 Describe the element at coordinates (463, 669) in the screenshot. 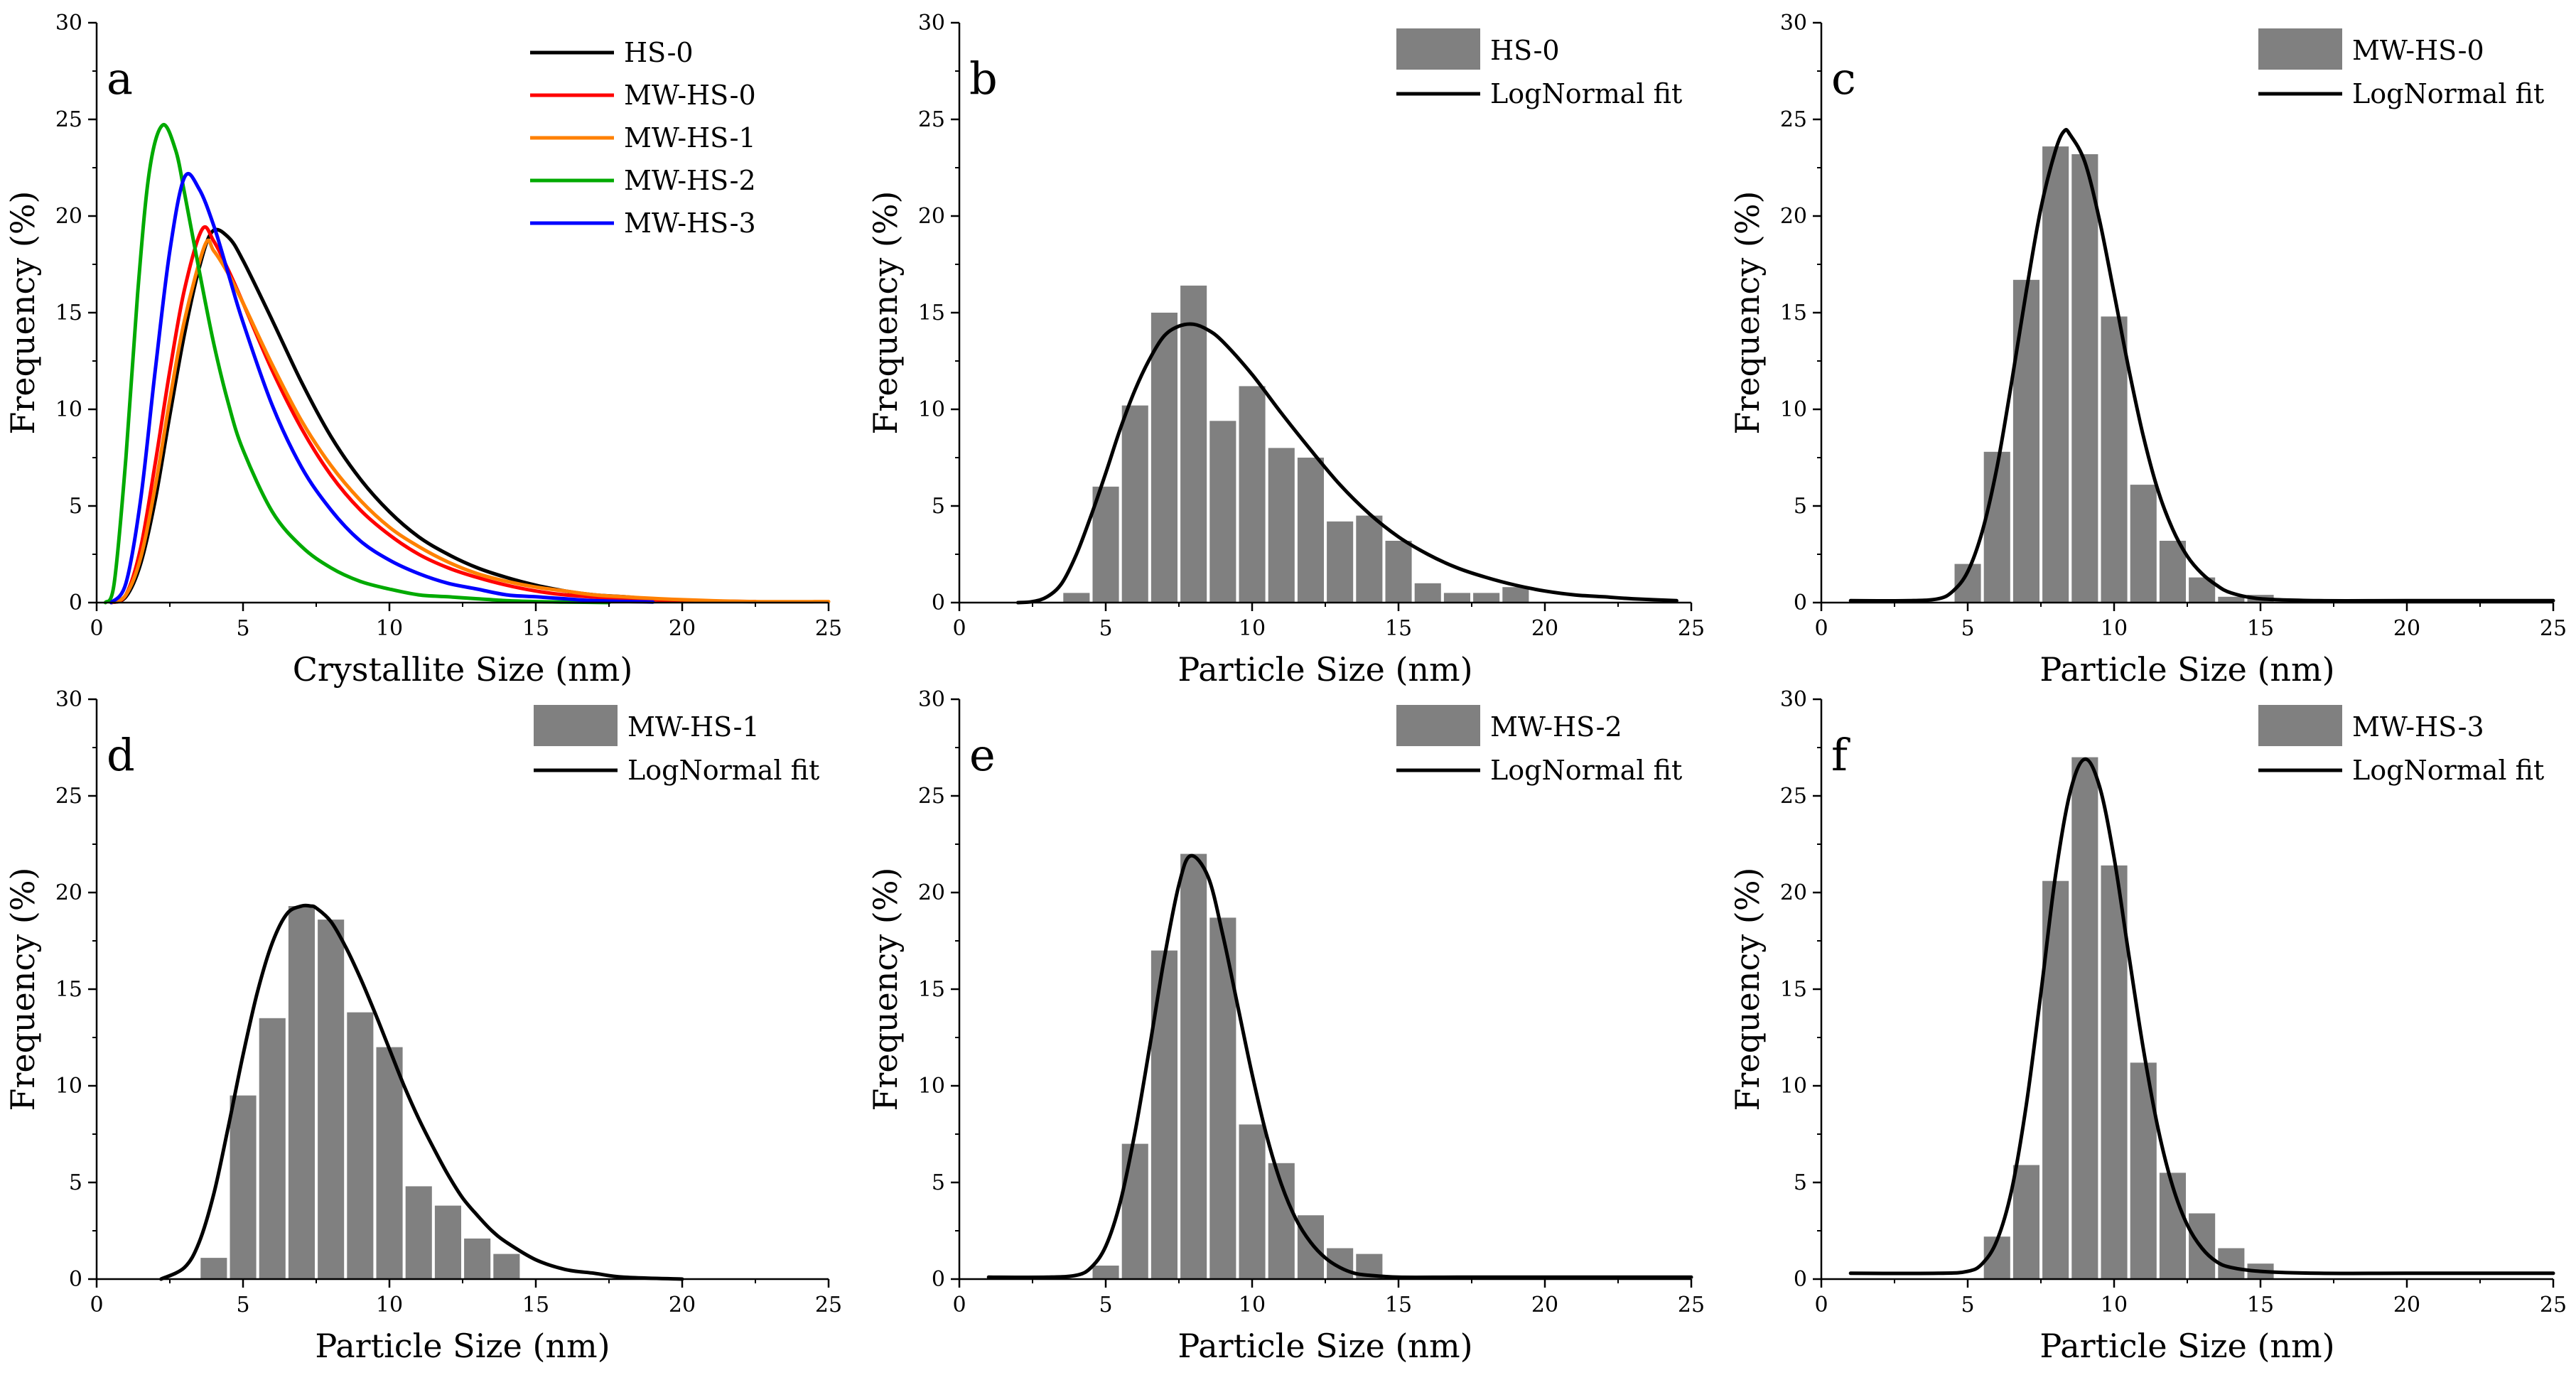

I see `x-axis-title: Crystallite Size (nm)` at that location.